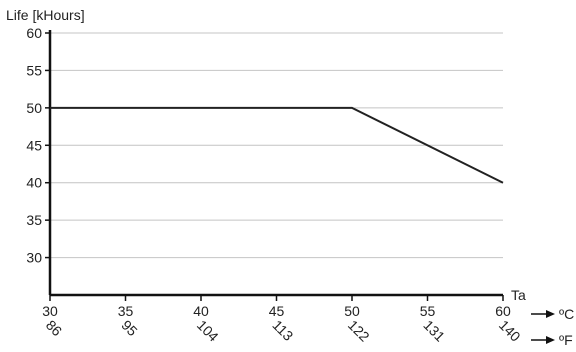  Describe the element at coordinates (201, 311) in the screenshot. I see `x-tick-label-celsius: 40` at that location.